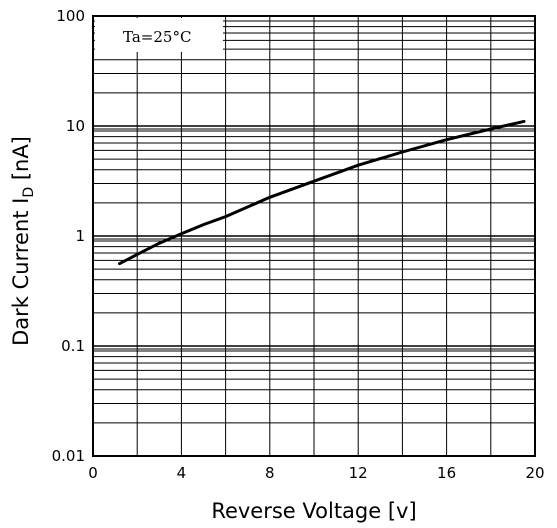 The height and width of the screenshot is (528, 557). What do you see at coordinates (70, 16) in the screenshot?
I see `y-tick-label: 100` at bounding box center [70, 16].